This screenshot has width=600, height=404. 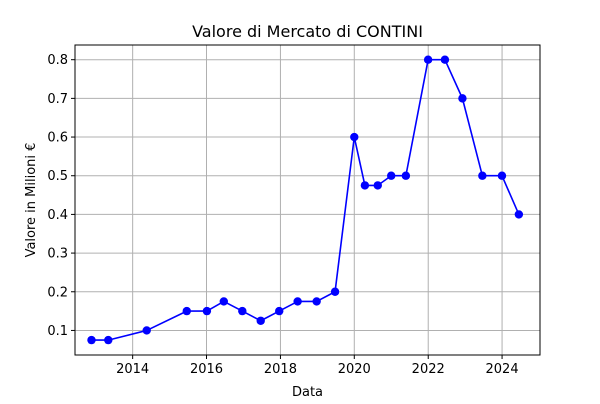 I want to click on y-tick-label: 0.3, so click(x=57, y=254).